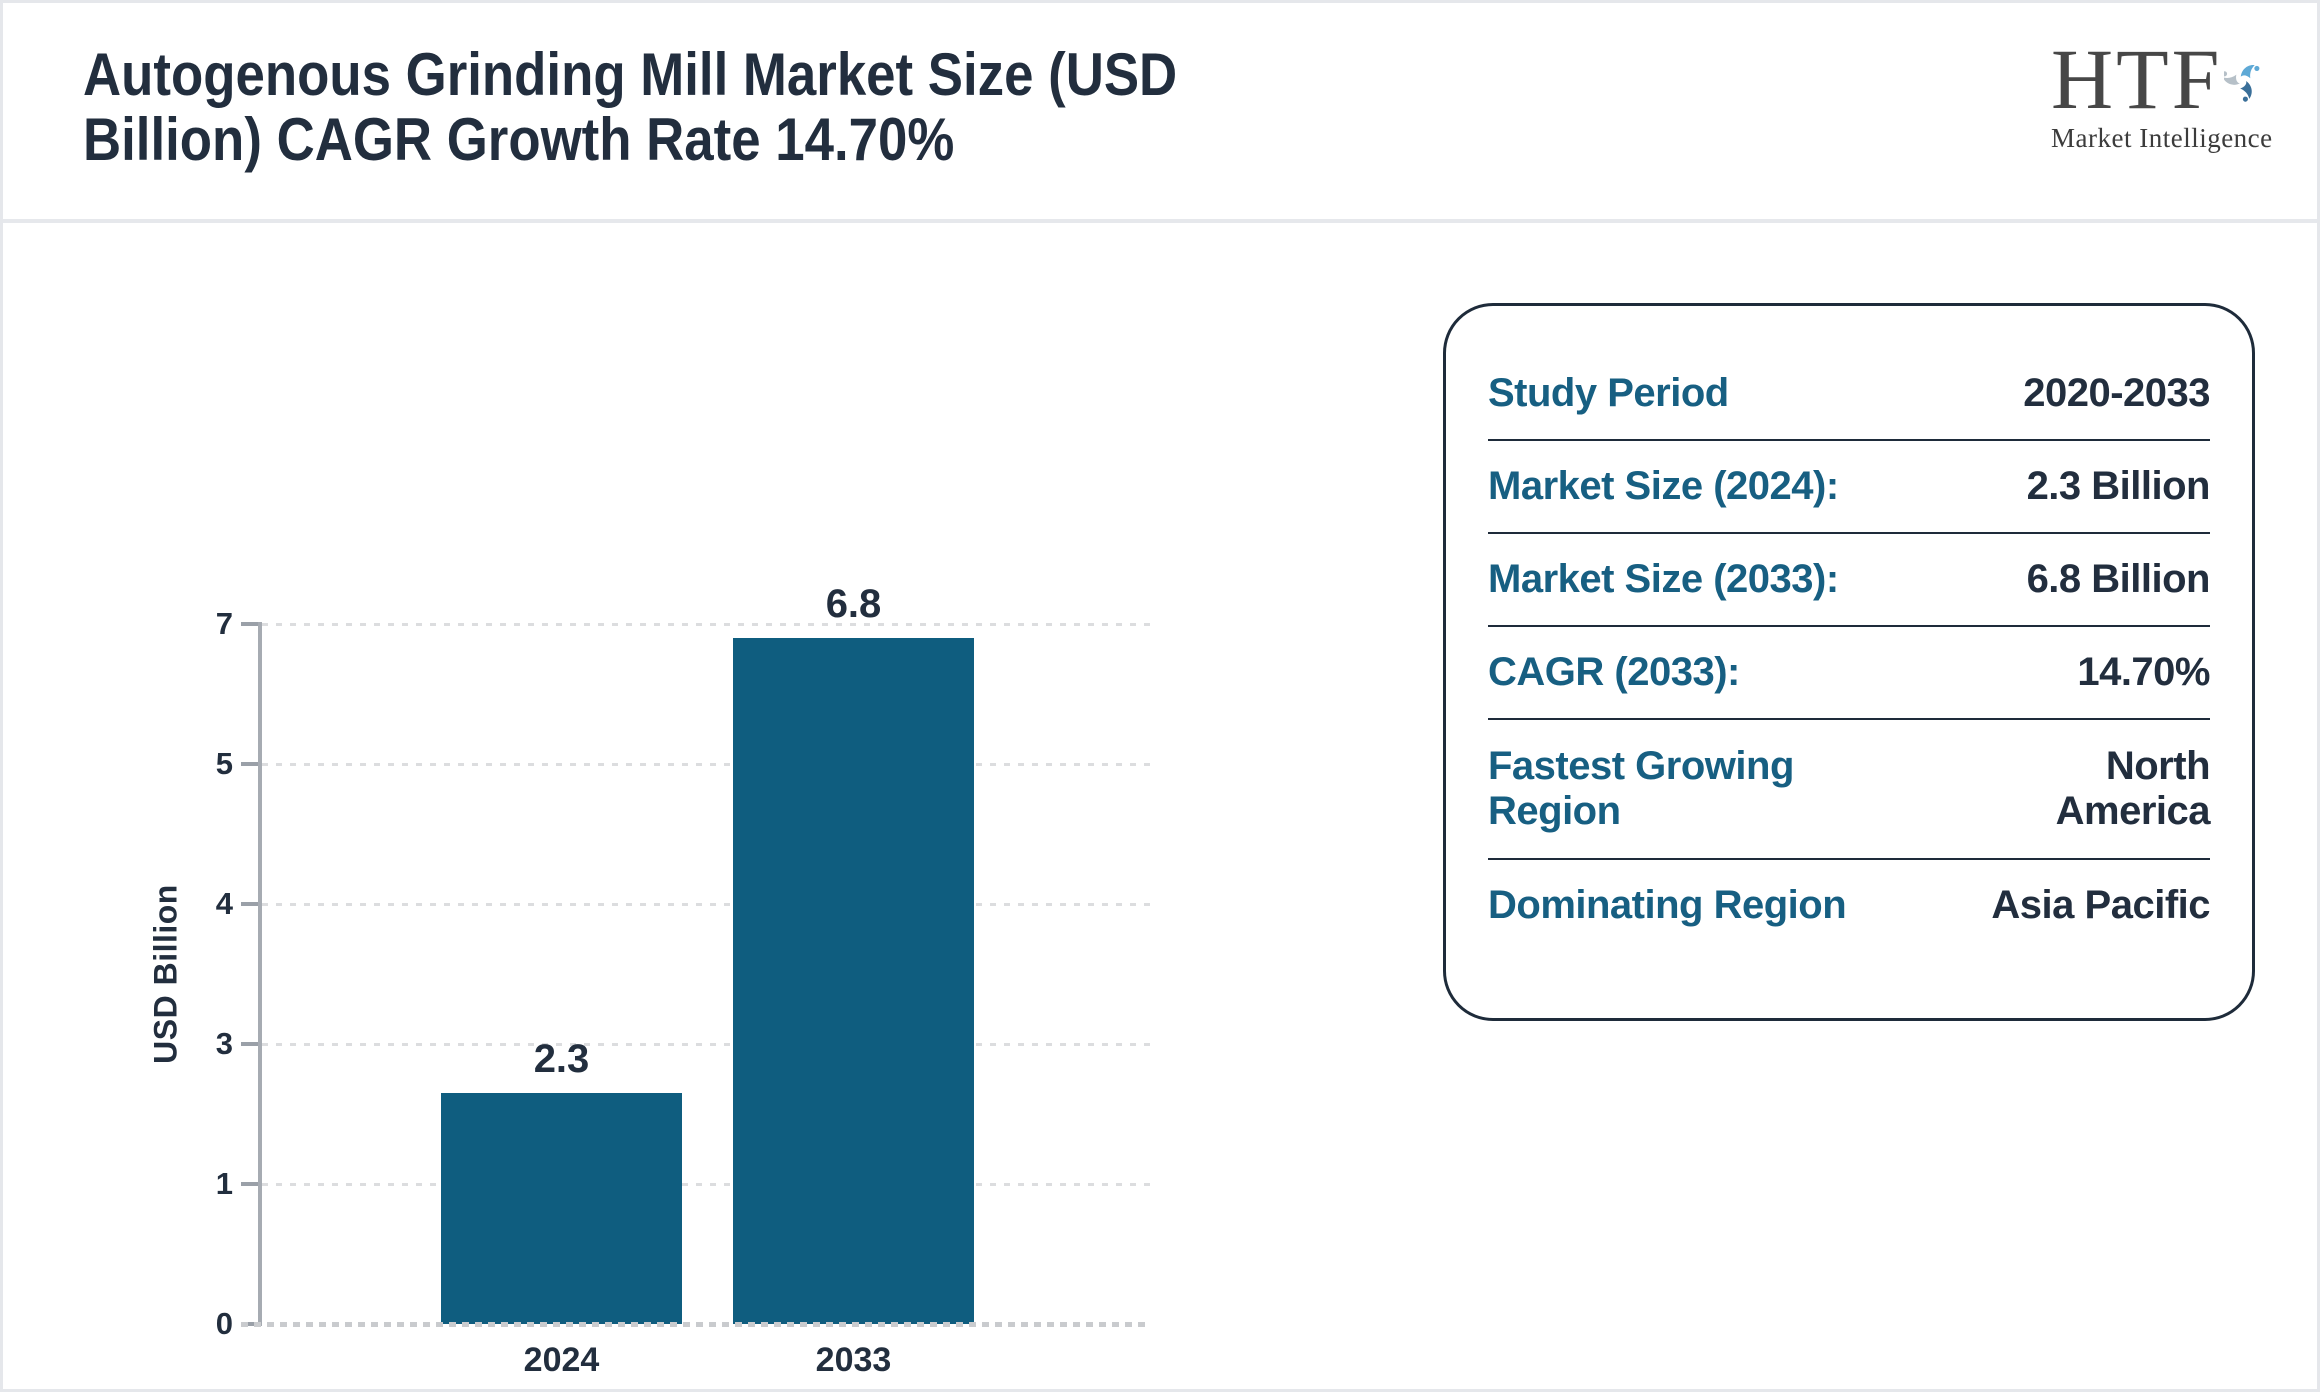  Describe the element at coordinates (2116, 393) in the screenshot. I see `row-value: 2020-2033` at that location.